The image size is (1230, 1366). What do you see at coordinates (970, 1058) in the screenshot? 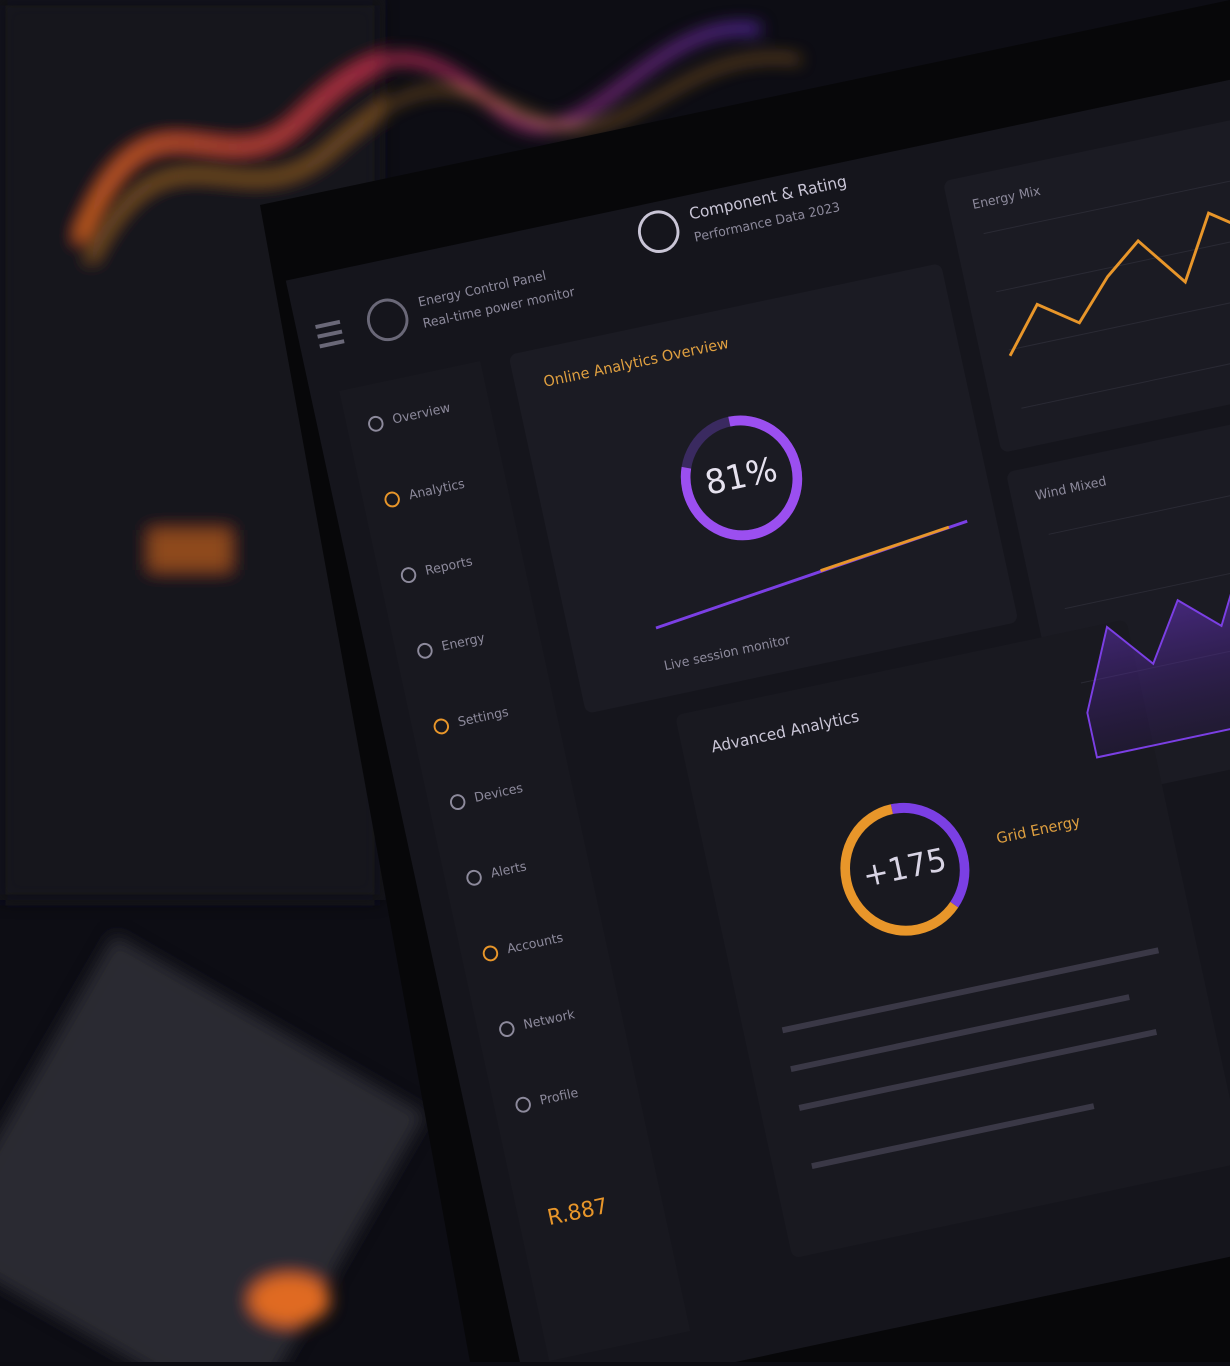
I see `text-lines` at bounding box center [970, 1058].